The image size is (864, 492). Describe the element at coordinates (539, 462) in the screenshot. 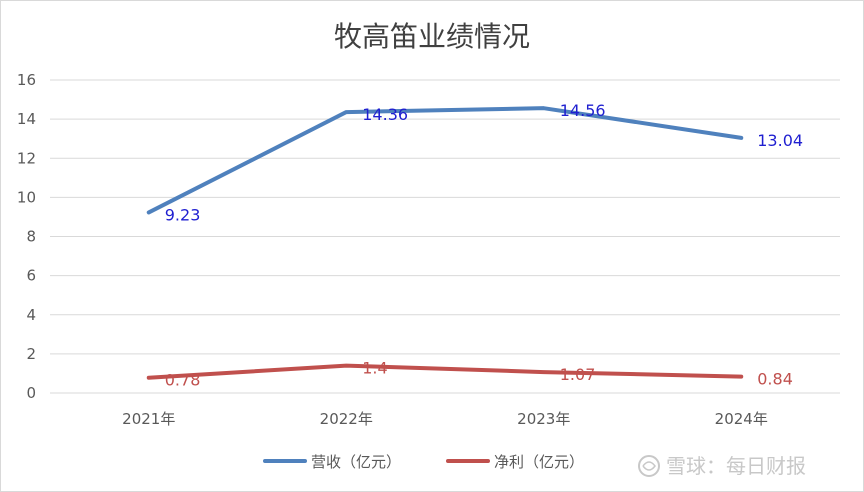

I see `legend-label: 净利（亿元）` at that location.